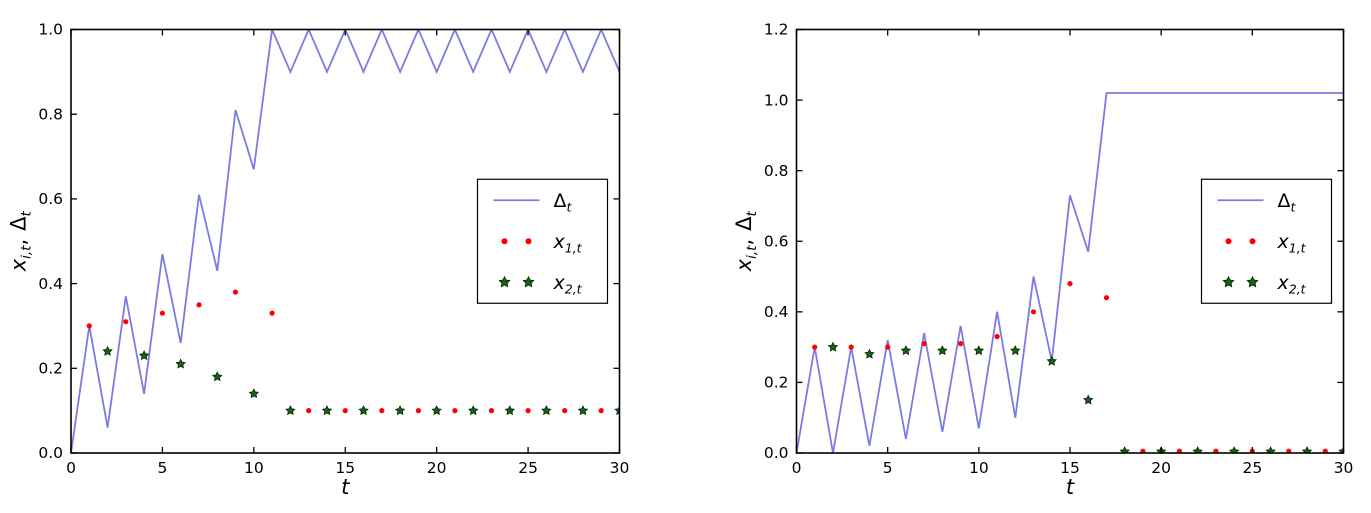 Image resolution: width=1371 pixels, height=513 pixels. Describe the element at coordinates (776, 30) in the screenshot. I see `y-tick-label: 1.2` at that location.